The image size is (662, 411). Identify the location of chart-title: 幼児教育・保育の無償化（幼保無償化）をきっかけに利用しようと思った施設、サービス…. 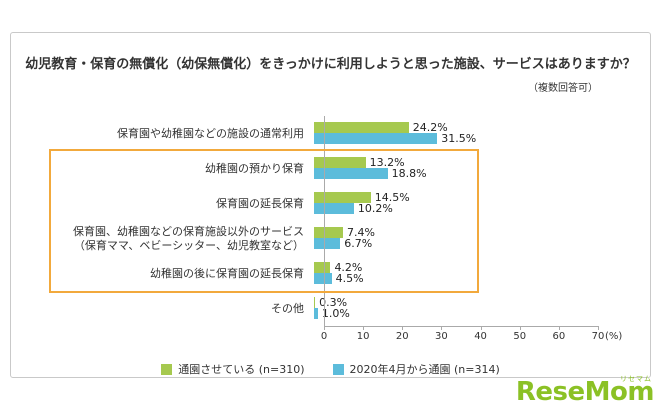
(330, 64).